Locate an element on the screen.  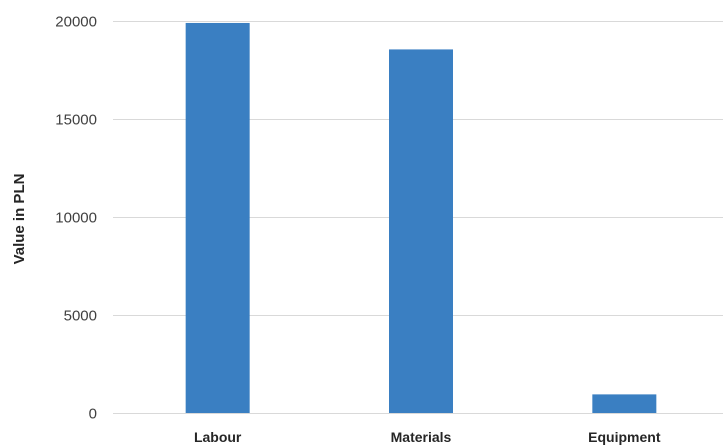
x-category-label: Materials is located at coordinates (421, 437).